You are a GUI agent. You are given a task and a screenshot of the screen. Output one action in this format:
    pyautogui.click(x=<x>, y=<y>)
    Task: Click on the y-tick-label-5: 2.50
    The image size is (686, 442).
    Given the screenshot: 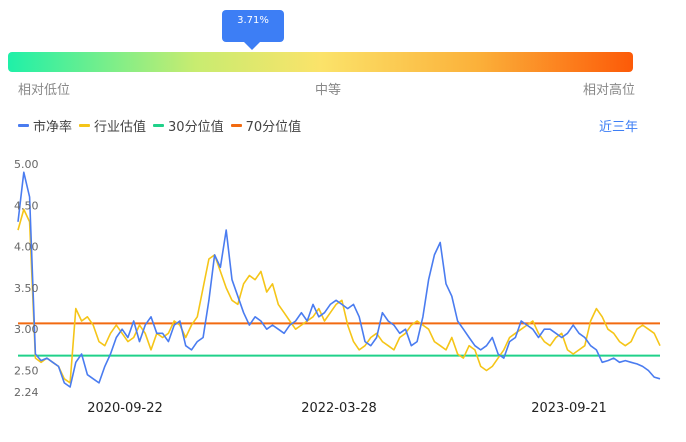 What is the action you would take?
    pyautogui.click(x=26, y=371)
    